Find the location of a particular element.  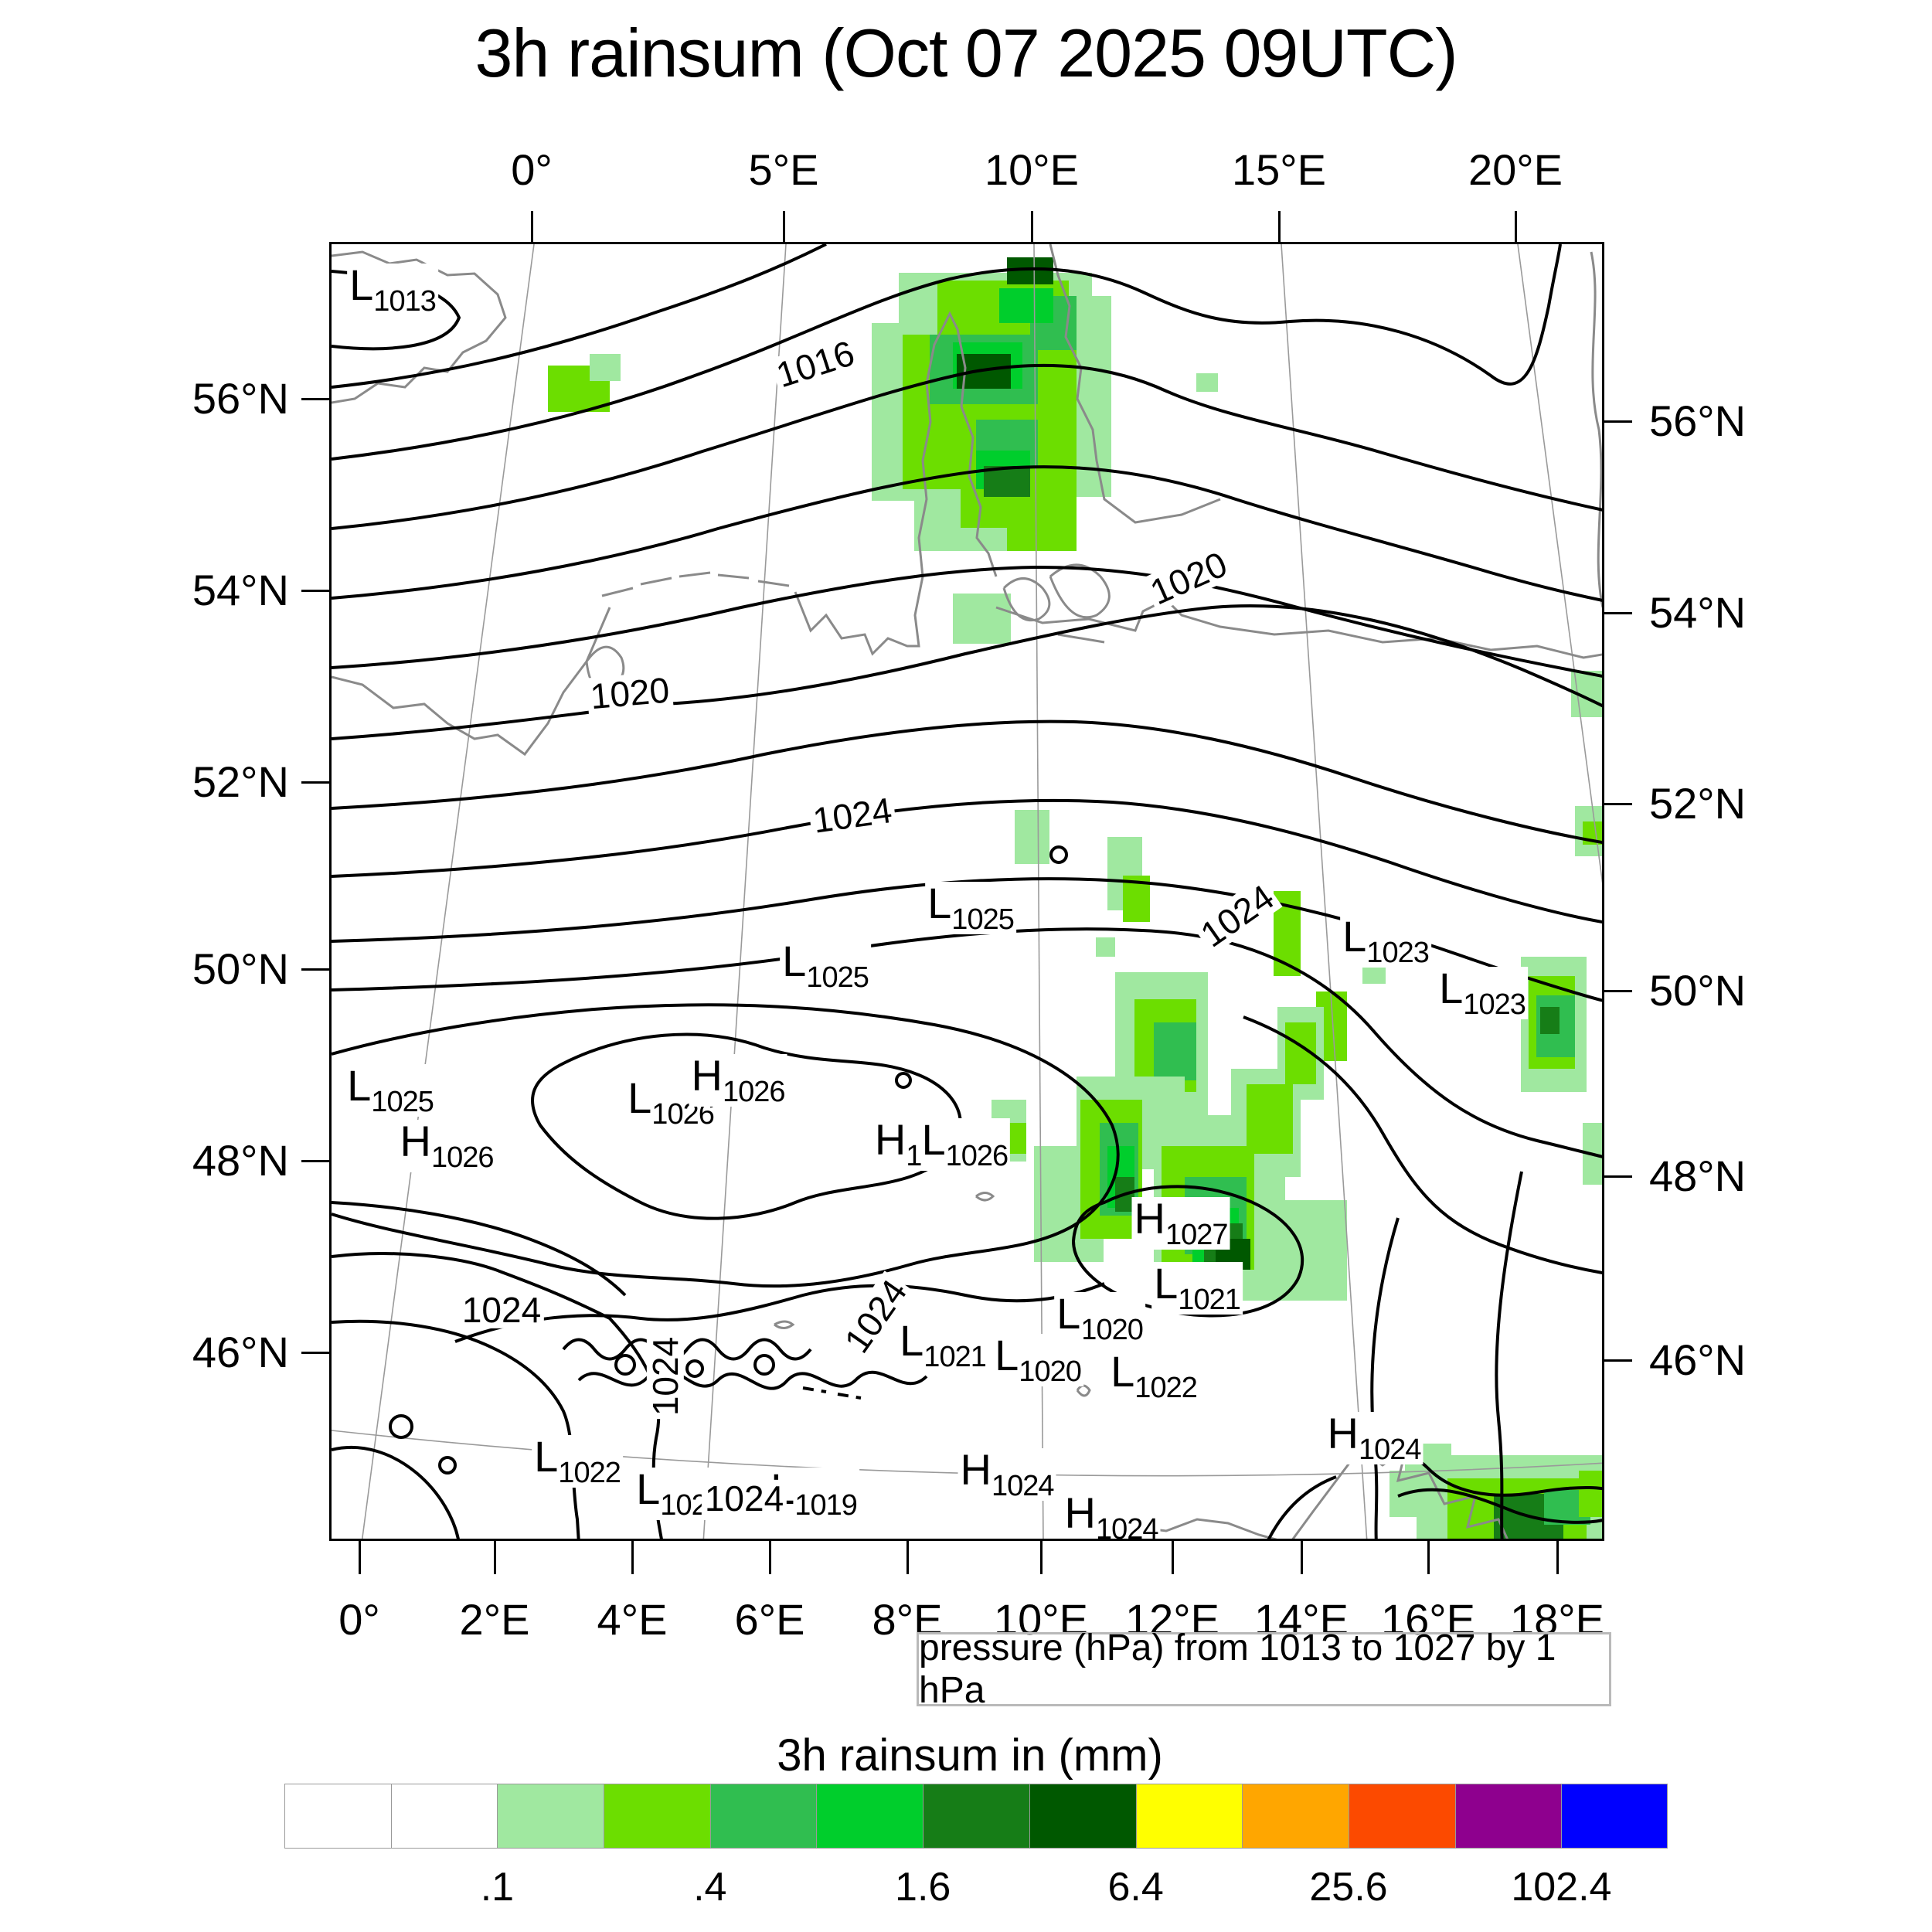

contour-value-label: 1016 is located at coordinates (815, 364).